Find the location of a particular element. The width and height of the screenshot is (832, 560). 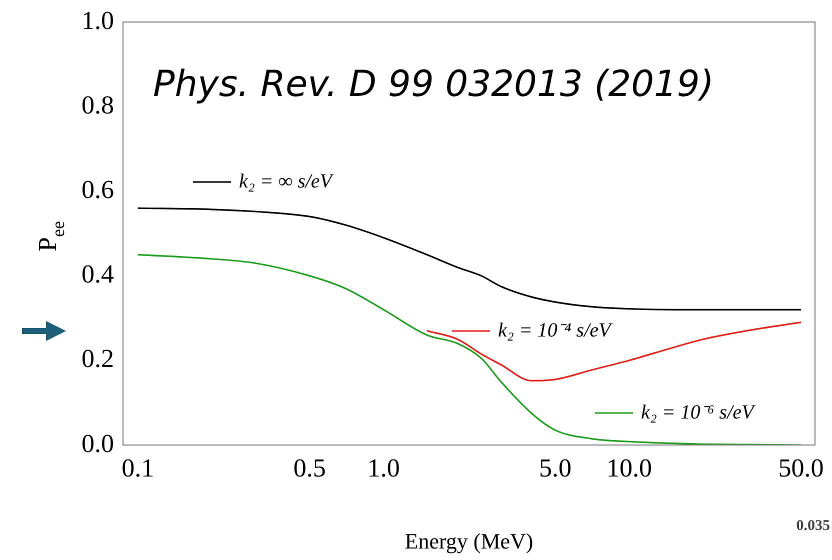

y-tick-label: 0.8 is located at coordinates (98, 105).